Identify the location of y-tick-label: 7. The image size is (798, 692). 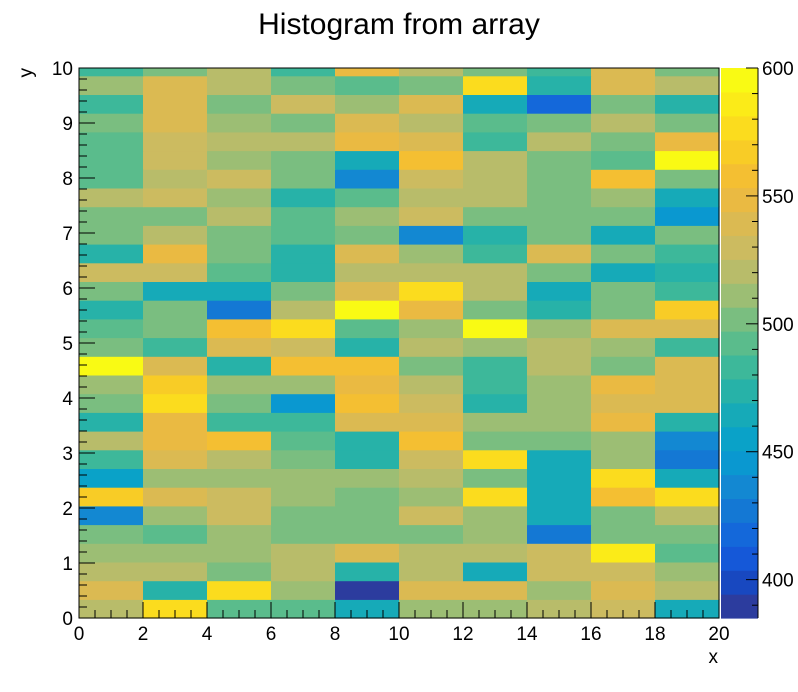
(67, 234).